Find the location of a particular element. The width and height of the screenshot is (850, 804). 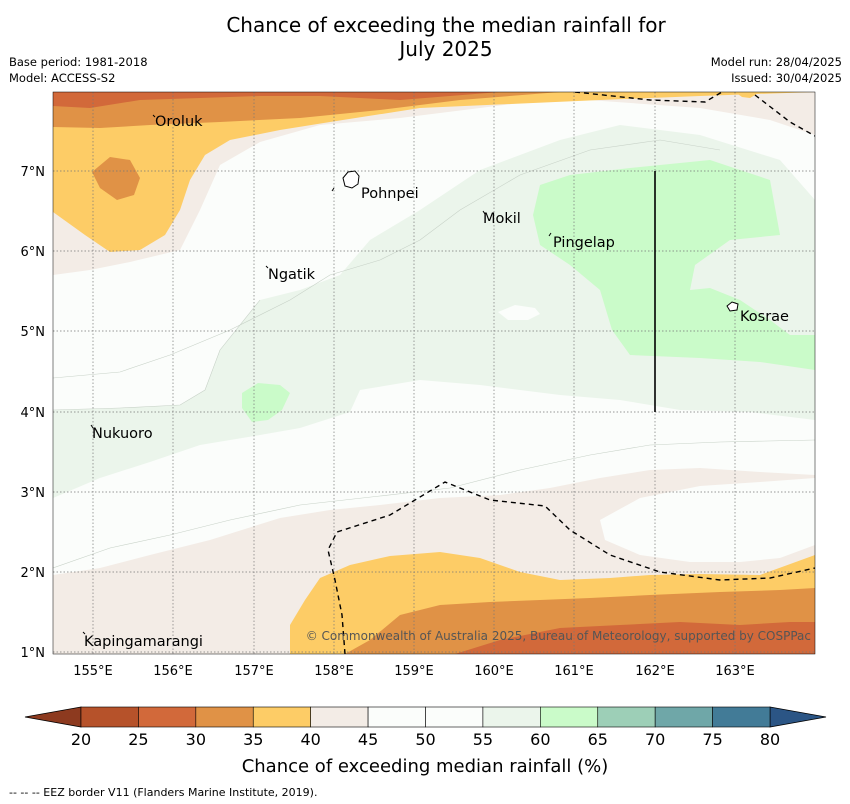

patch-30-35-oroluk is located at coordinates (116, 178).